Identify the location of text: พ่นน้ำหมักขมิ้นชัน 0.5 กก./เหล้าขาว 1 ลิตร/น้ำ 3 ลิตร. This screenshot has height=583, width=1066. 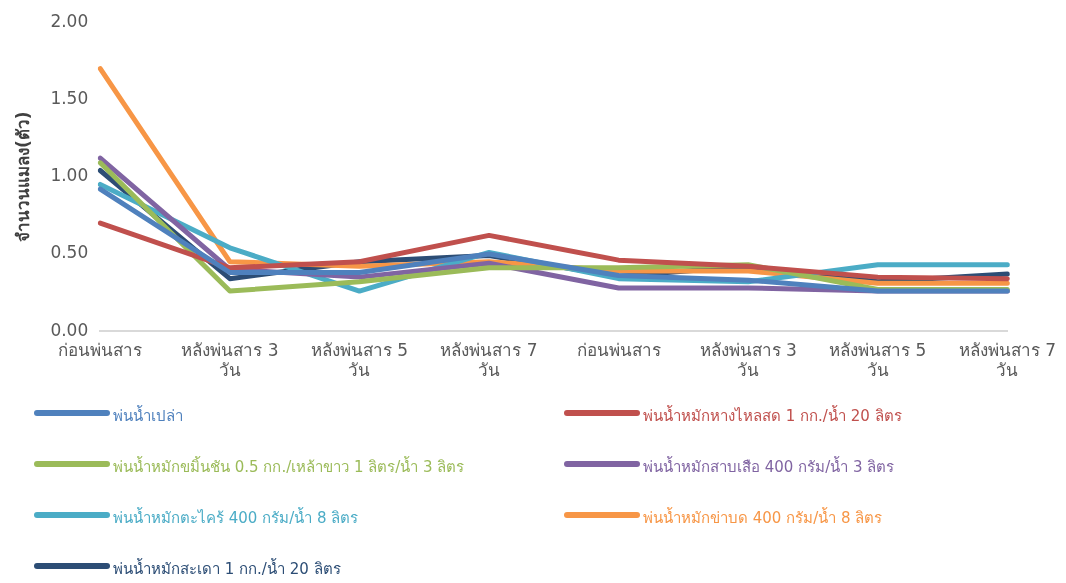
(289, 466).